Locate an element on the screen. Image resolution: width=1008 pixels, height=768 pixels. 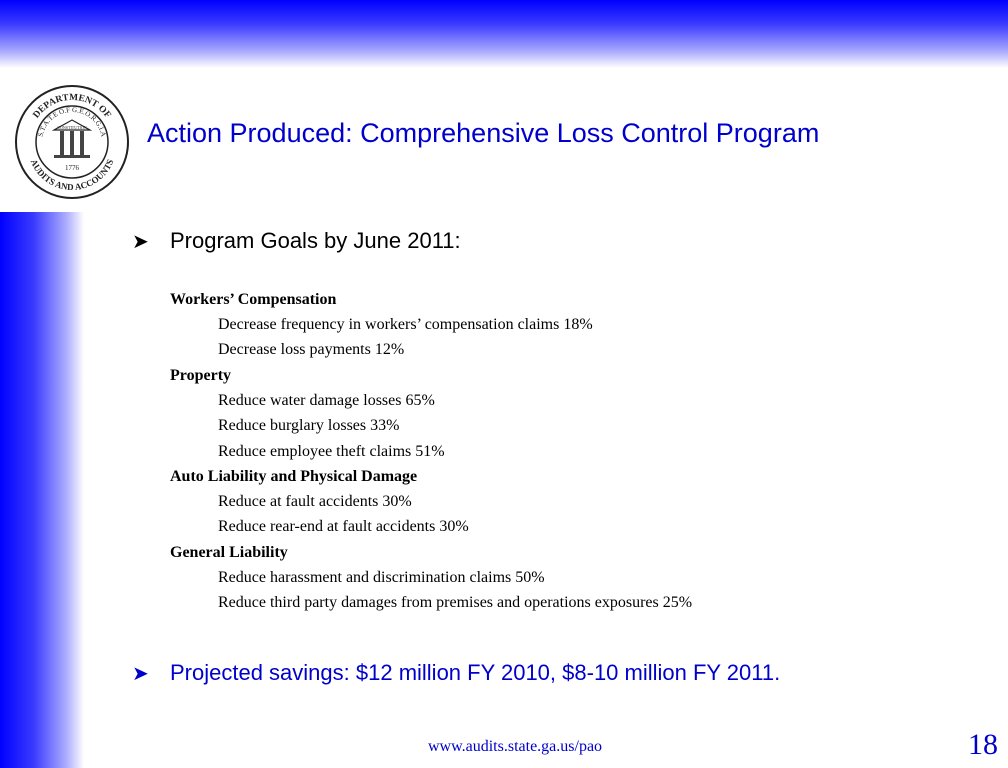
category-heading: Auto Liability and Physical Damage is located at coordinates (294, 476).